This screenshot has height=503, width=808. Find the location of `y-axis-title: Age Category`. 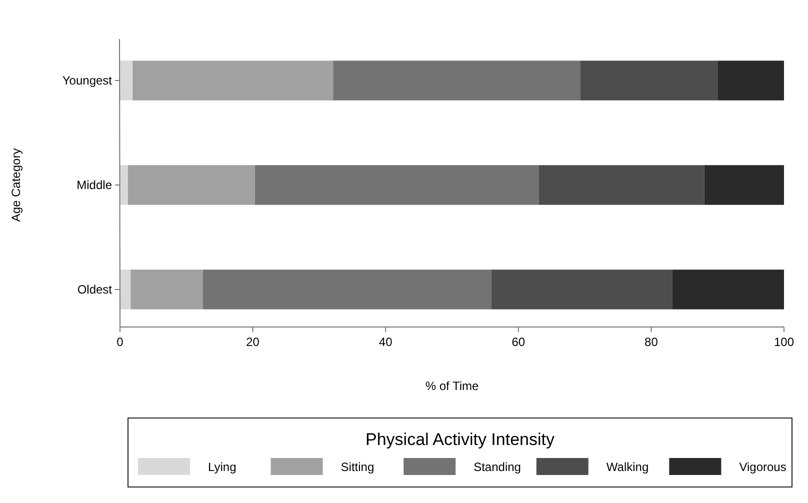

y-axis-title: Age Category is located at coordinates (16, 185).